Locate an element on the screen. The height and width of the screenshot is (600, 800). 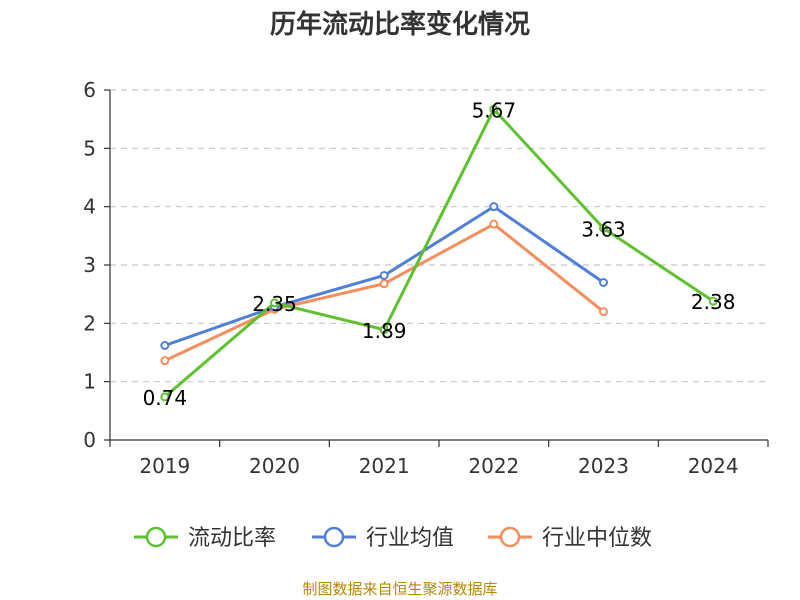
data-label: 3.63 is located at coordinates (603, 229).